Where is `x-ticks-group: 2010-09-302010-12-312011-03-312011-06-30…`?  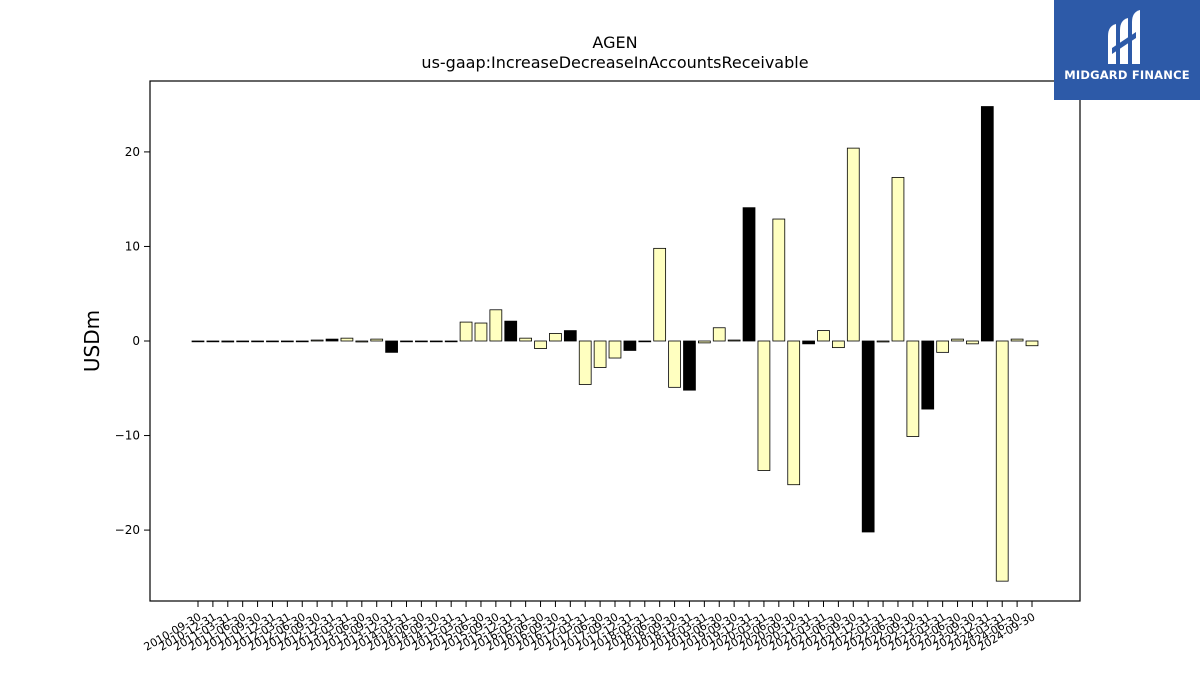 x-ticks-group: 2010-09-302010-12-312011-03-312011-06-30… is located at coordinates (590, 627).